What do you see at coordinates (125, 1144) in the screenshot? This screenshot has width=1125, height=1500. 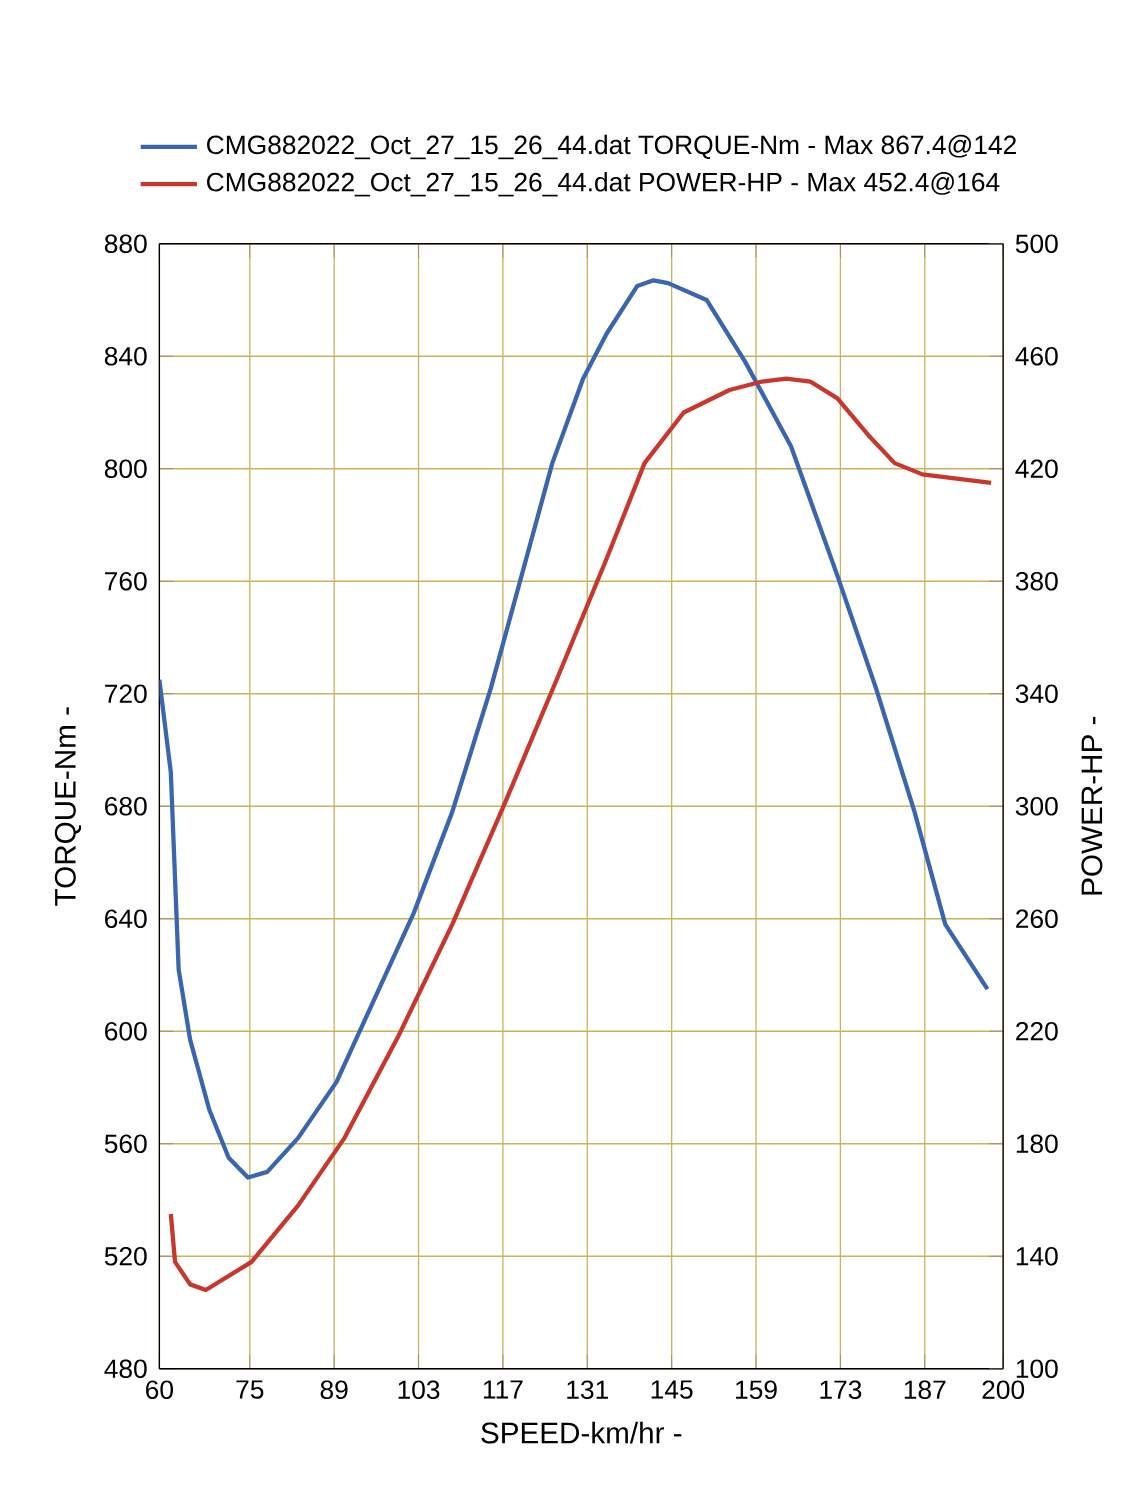 I see `y-tick-label: 560` at bounding box center [125, 1144].